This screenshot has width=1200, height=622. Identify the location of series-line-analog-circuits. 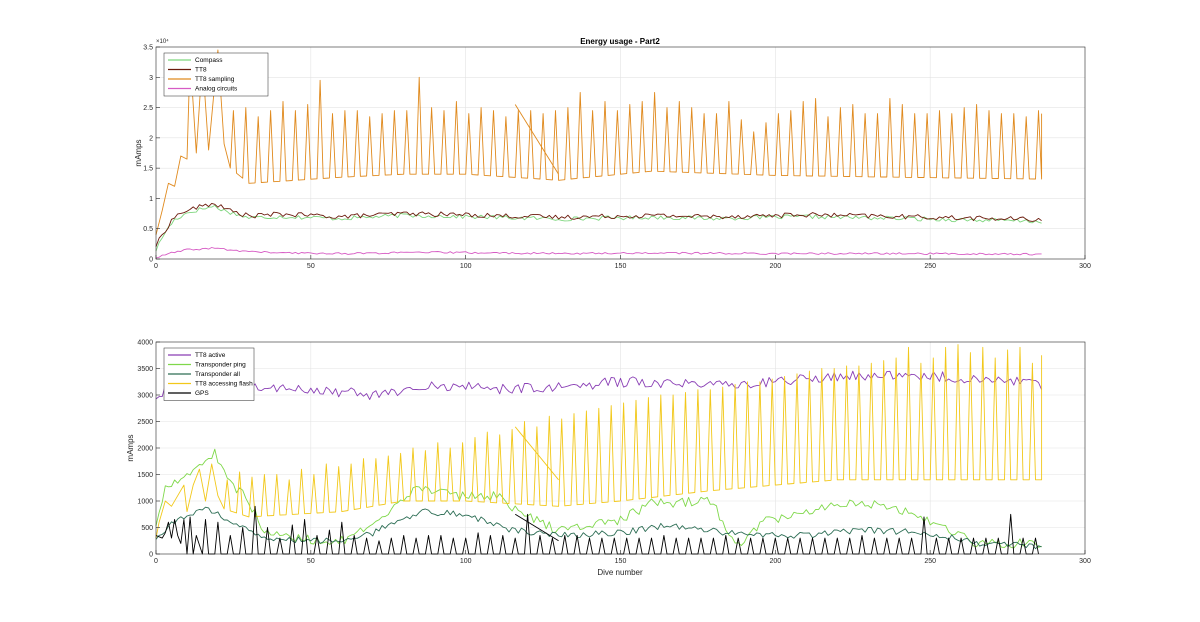
(598, 253).